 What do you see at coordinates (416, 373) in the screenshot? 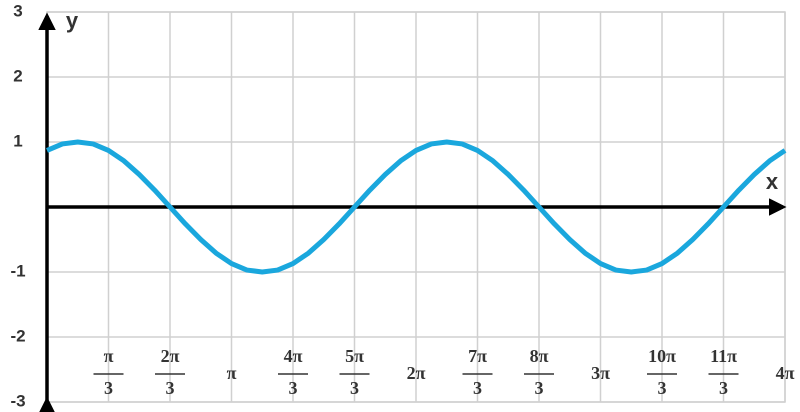
I see `x-tick-label: 2π` at bounding box center [416, 373].